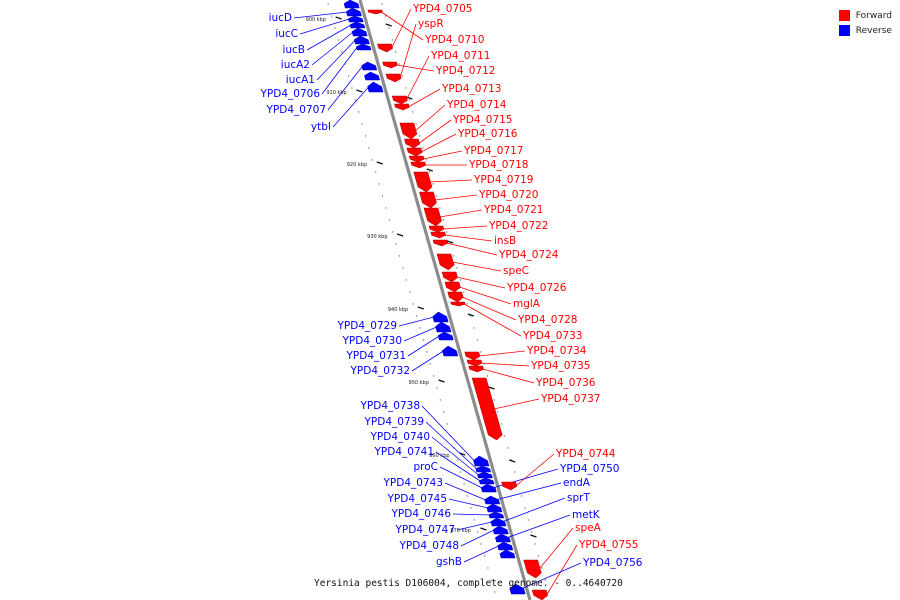 The height and width of the screenshot is (600, 900). What do you see at coordinates (336, 93) in the screenshot?
I see `tick-label: 910 kbp` at bounding box center [336, 93].